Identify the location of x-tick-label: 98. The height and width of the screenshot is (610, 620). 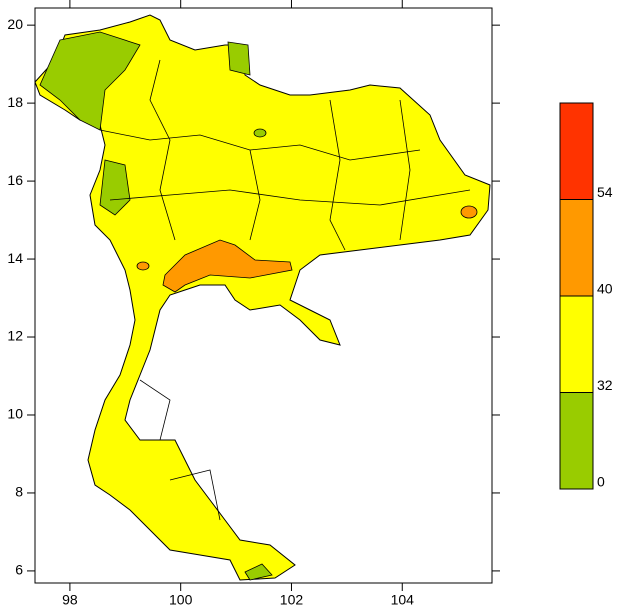
(70, 600).